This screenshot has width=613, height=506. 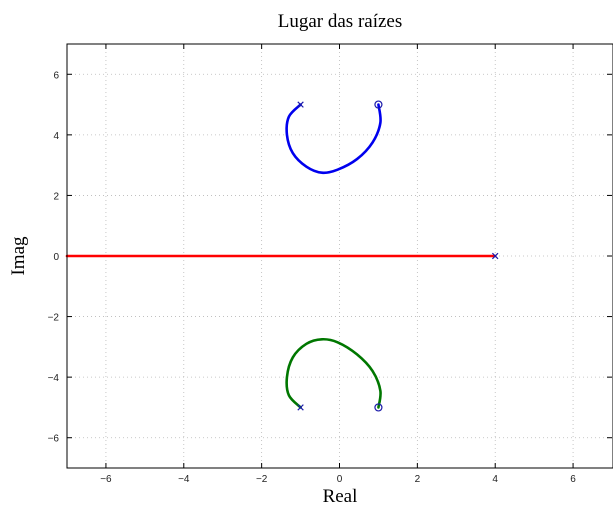 I want to click on x-tick-label: 0, so click(x=340, y=479).